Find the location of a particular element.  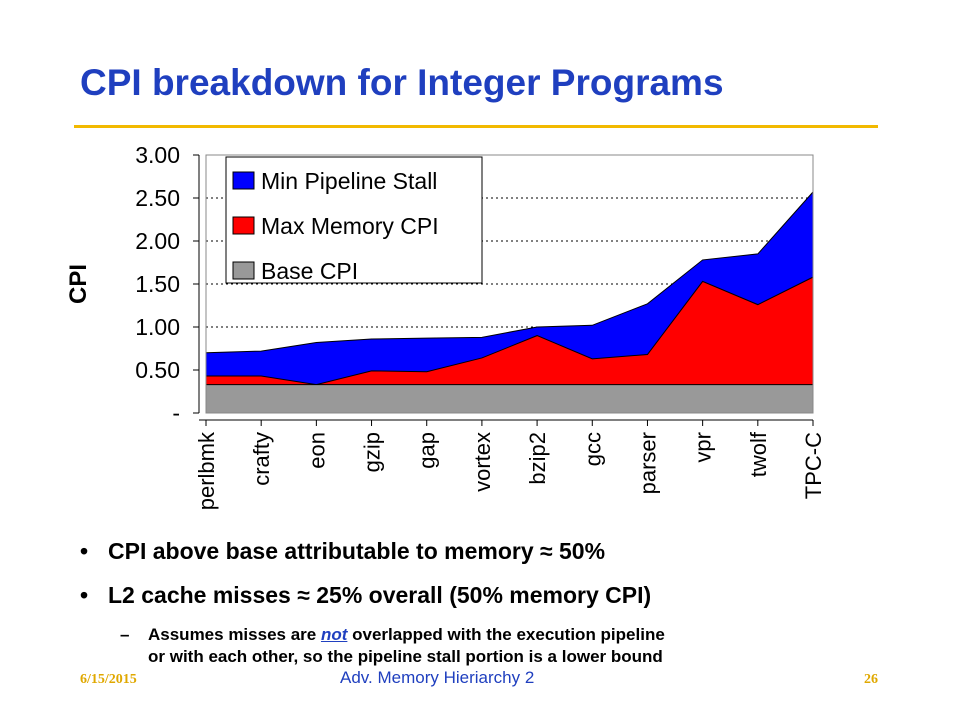

y-tick-label: - is located at coordinates (176, 413).